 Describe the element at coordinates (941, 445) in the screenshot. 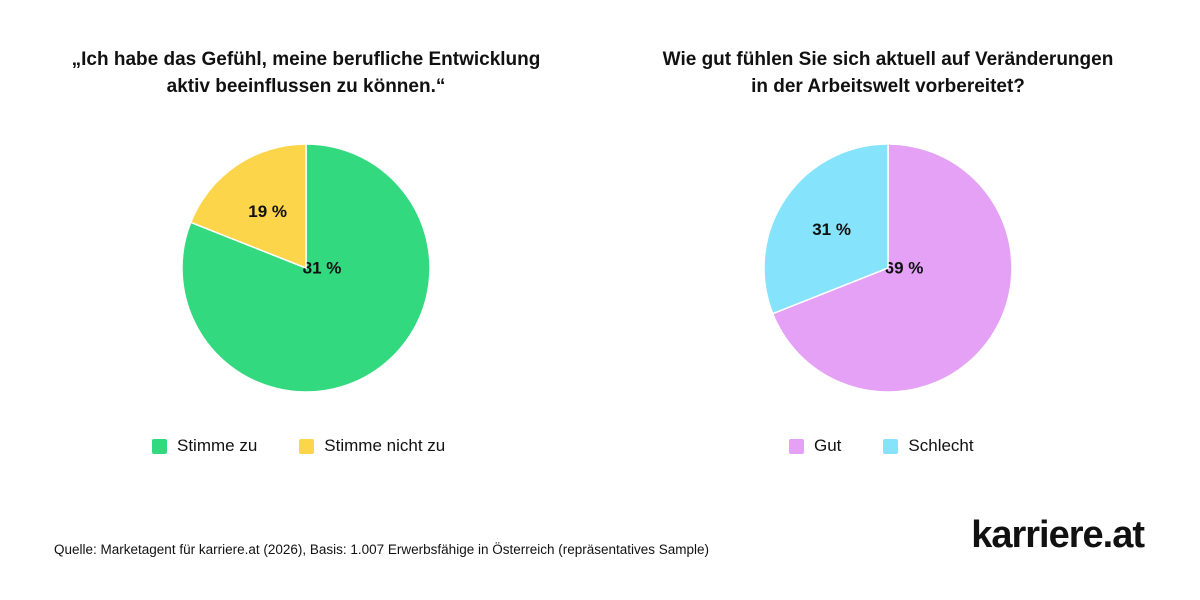

I see `legend-label: Schlecht` at that location.